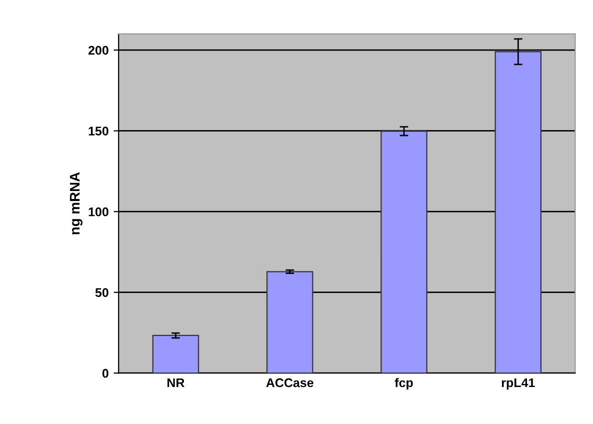 Image resolution: width=593 pixels, height=424 pixels. Describe the element at coordinates (518, 384) in the screenshot. I see `x-tick-label: rpL41` at that location.